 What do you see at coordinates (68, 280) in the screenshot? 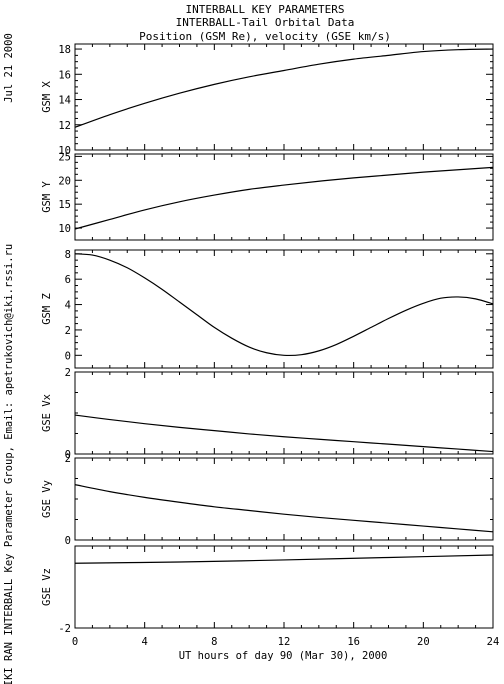
I see `y-tick-label: 6` at bounding box center [68, 280].